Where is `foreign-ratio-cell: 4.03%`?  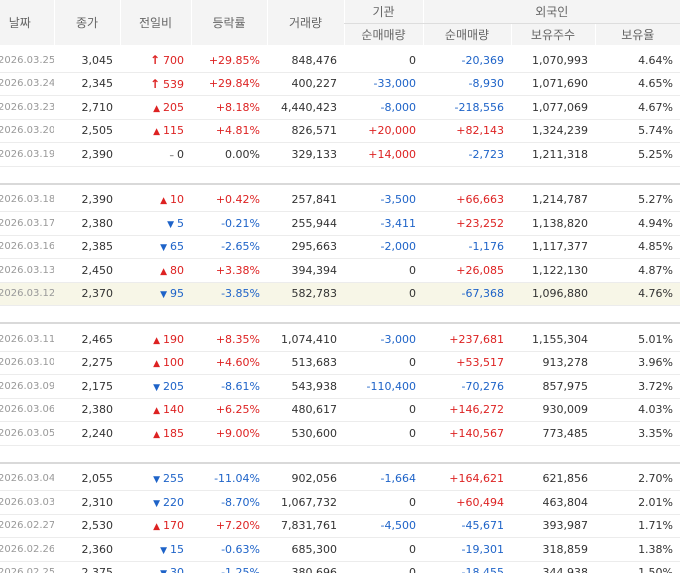 foreign-ratio-cell: 4.03% is located at coordinates (637, 410).